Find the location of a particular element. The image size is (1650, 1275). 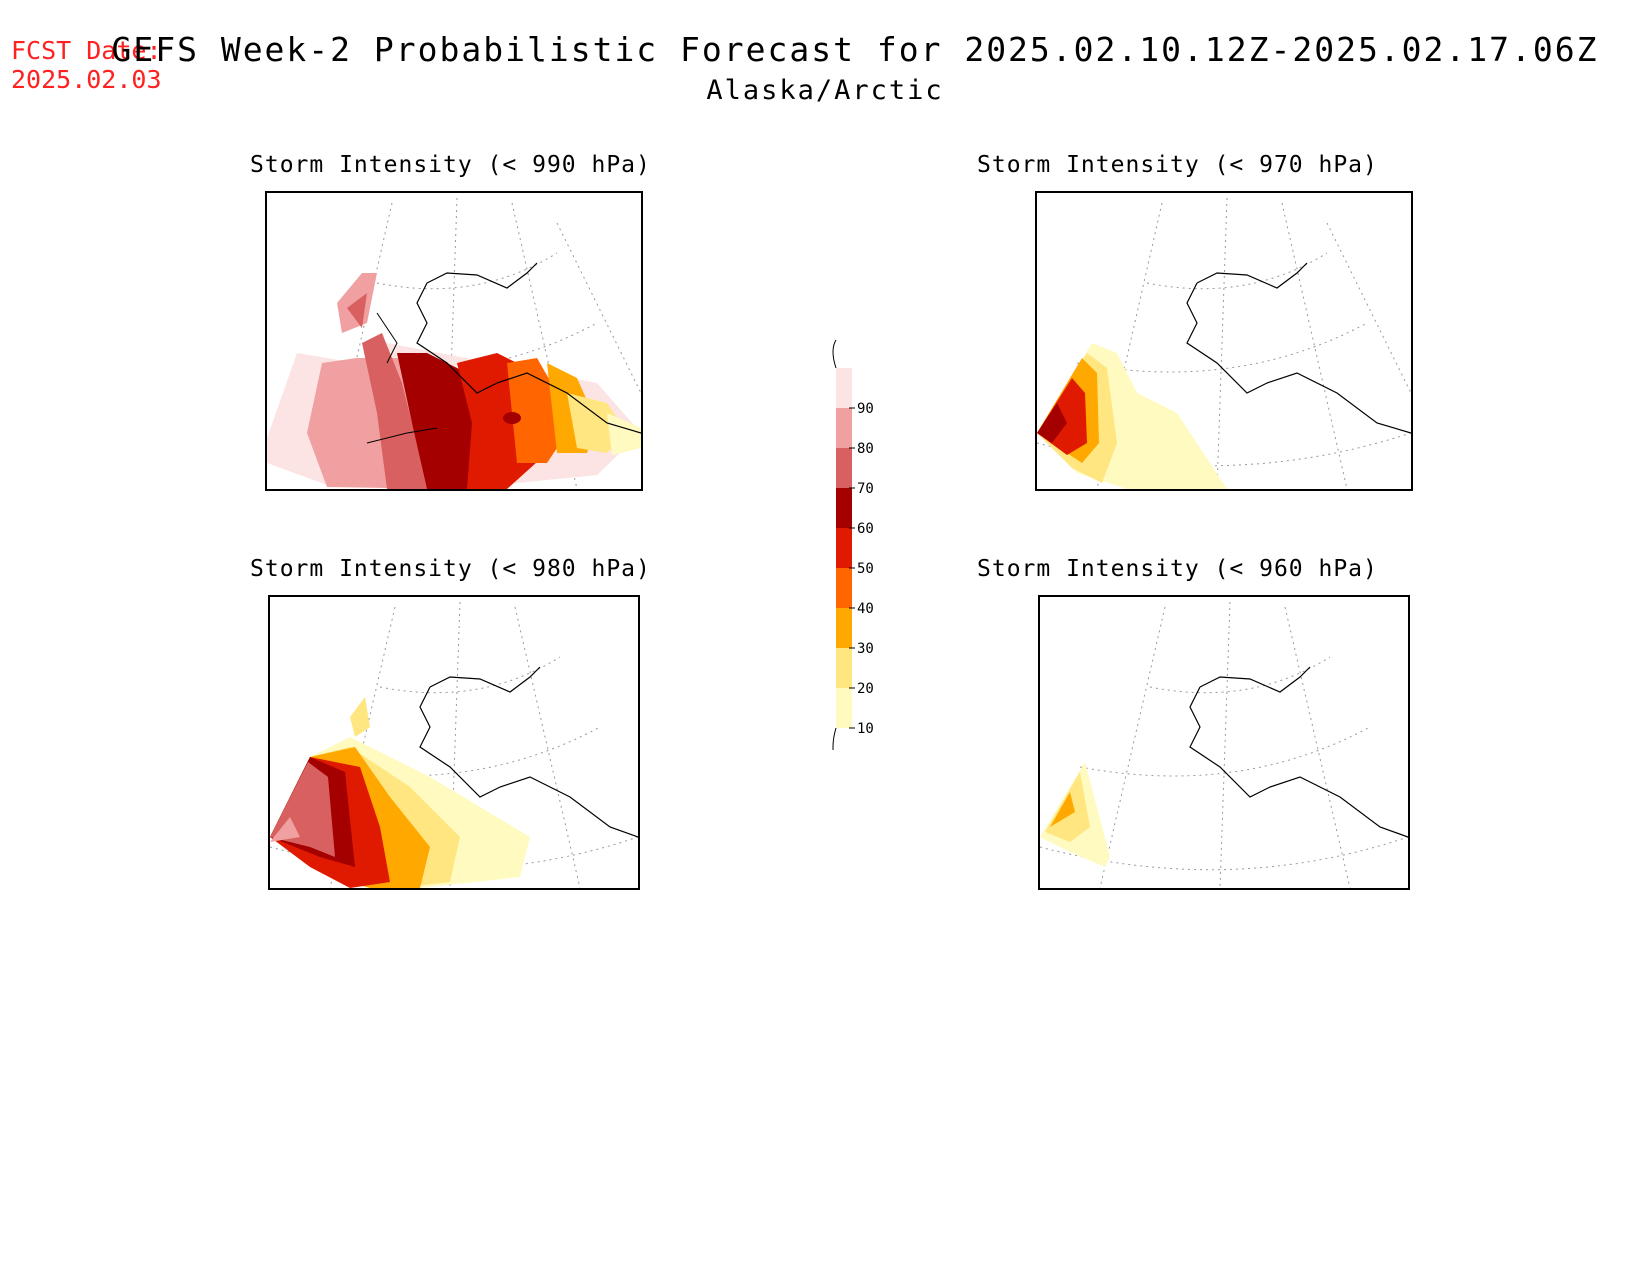

legend-label-20: 20 is located at coordinates (865, 689).